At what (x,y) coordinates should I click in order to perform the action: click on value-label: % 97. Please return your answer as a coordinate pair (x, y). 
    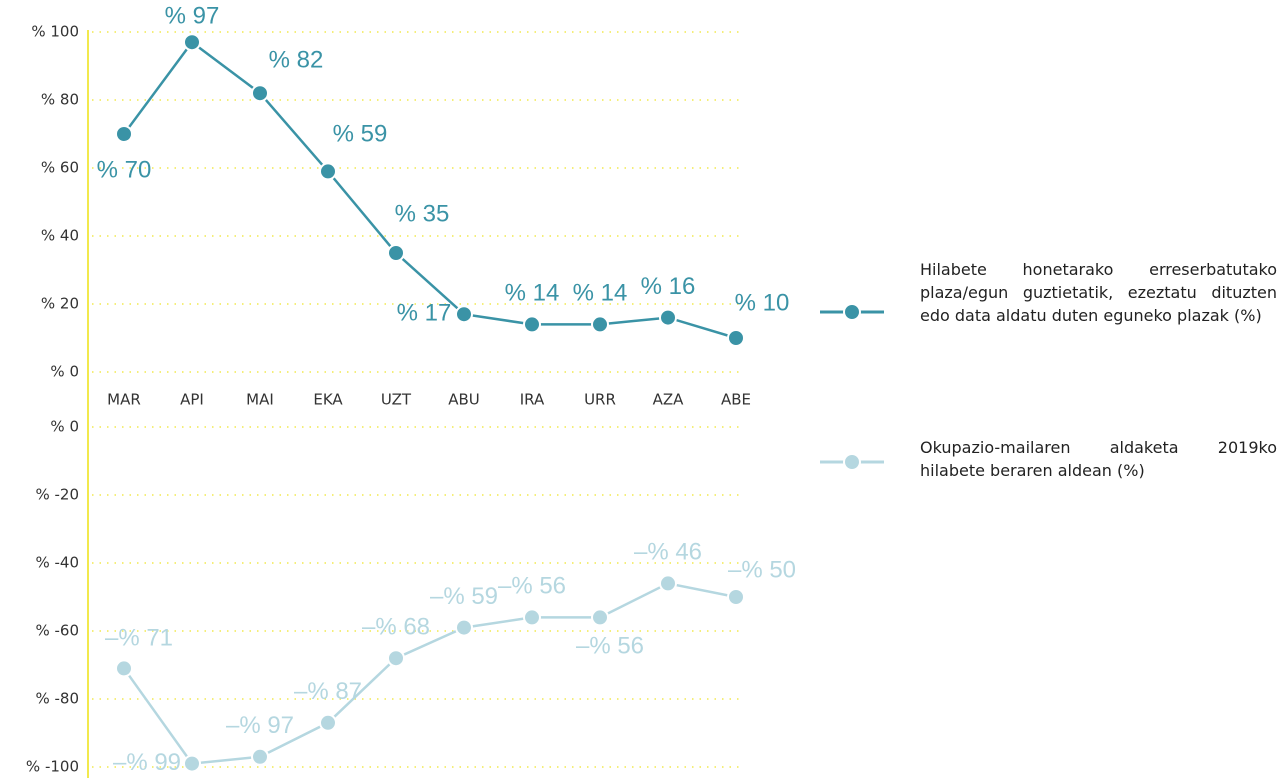
    Looking at the image, I should click on (192, 16).